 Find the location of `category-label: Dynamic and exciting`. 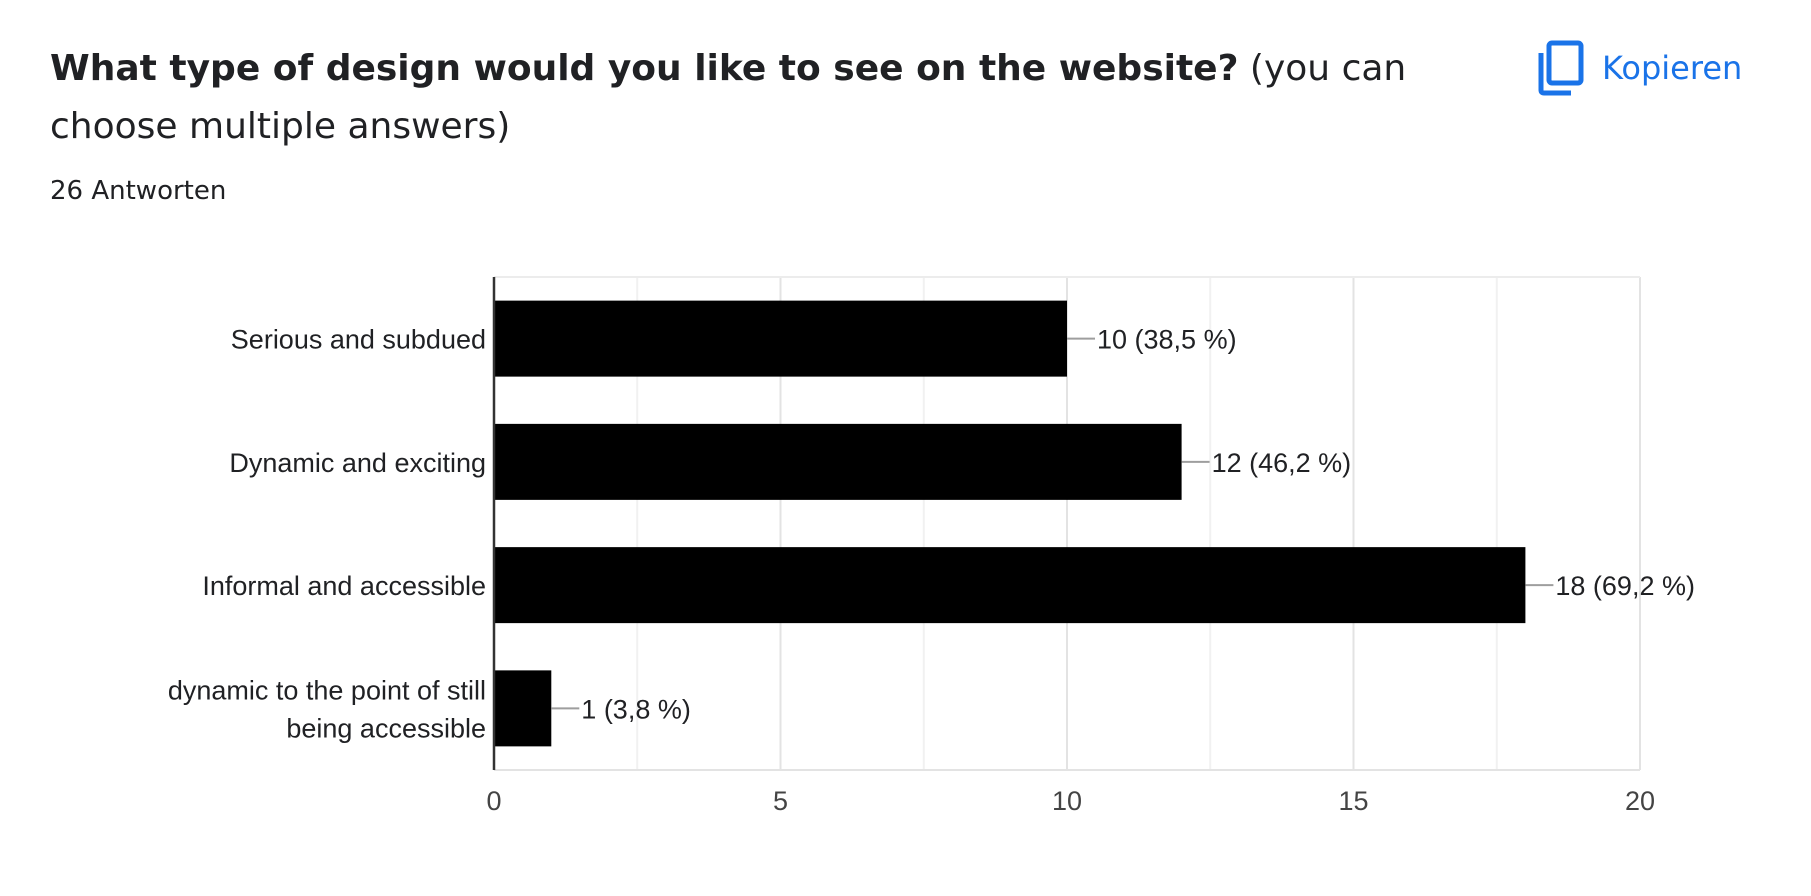

category-label: Dynamic and exciting is located at coordinates (357, 463).